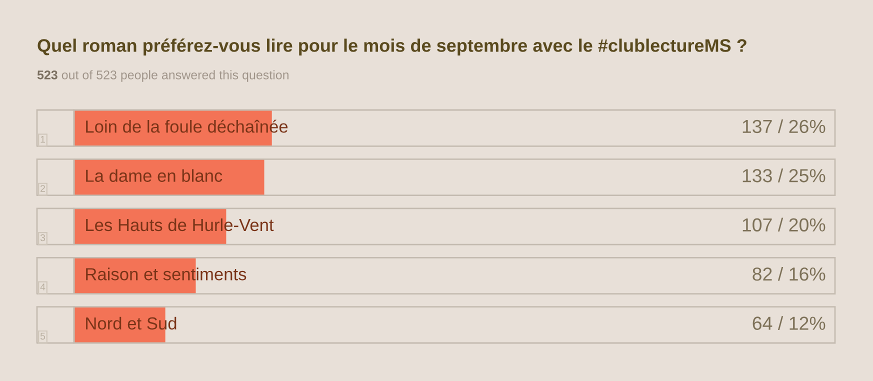 The width and height of the screenshot is (873, 381). I want to click on data-label: 137 / 26%, so click(784, 126).